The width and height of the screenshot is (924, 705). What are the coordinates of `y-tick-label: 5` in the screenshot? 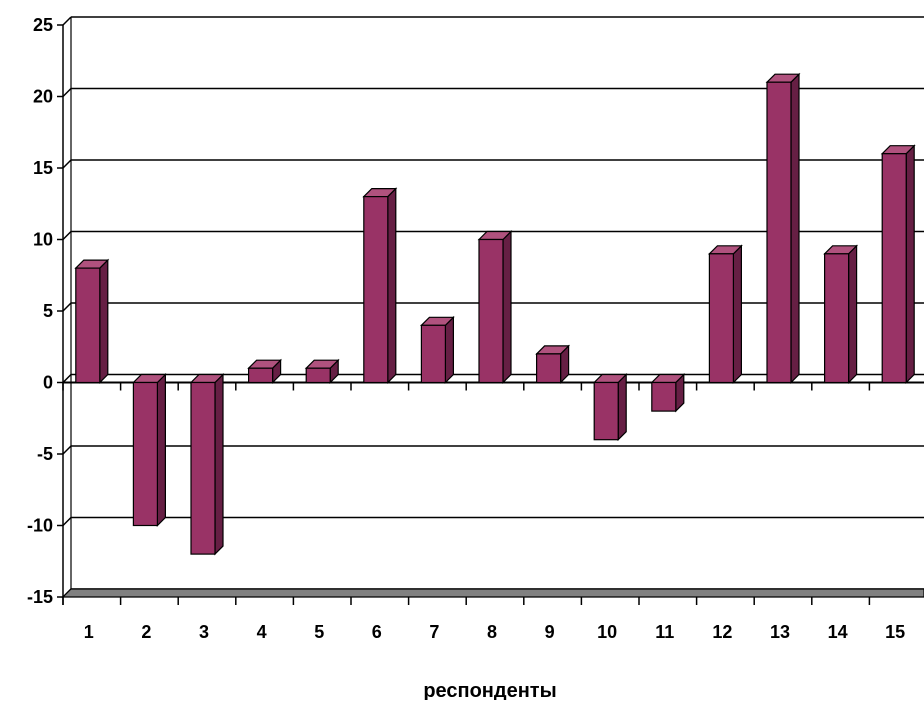 It's located at (48, 311).